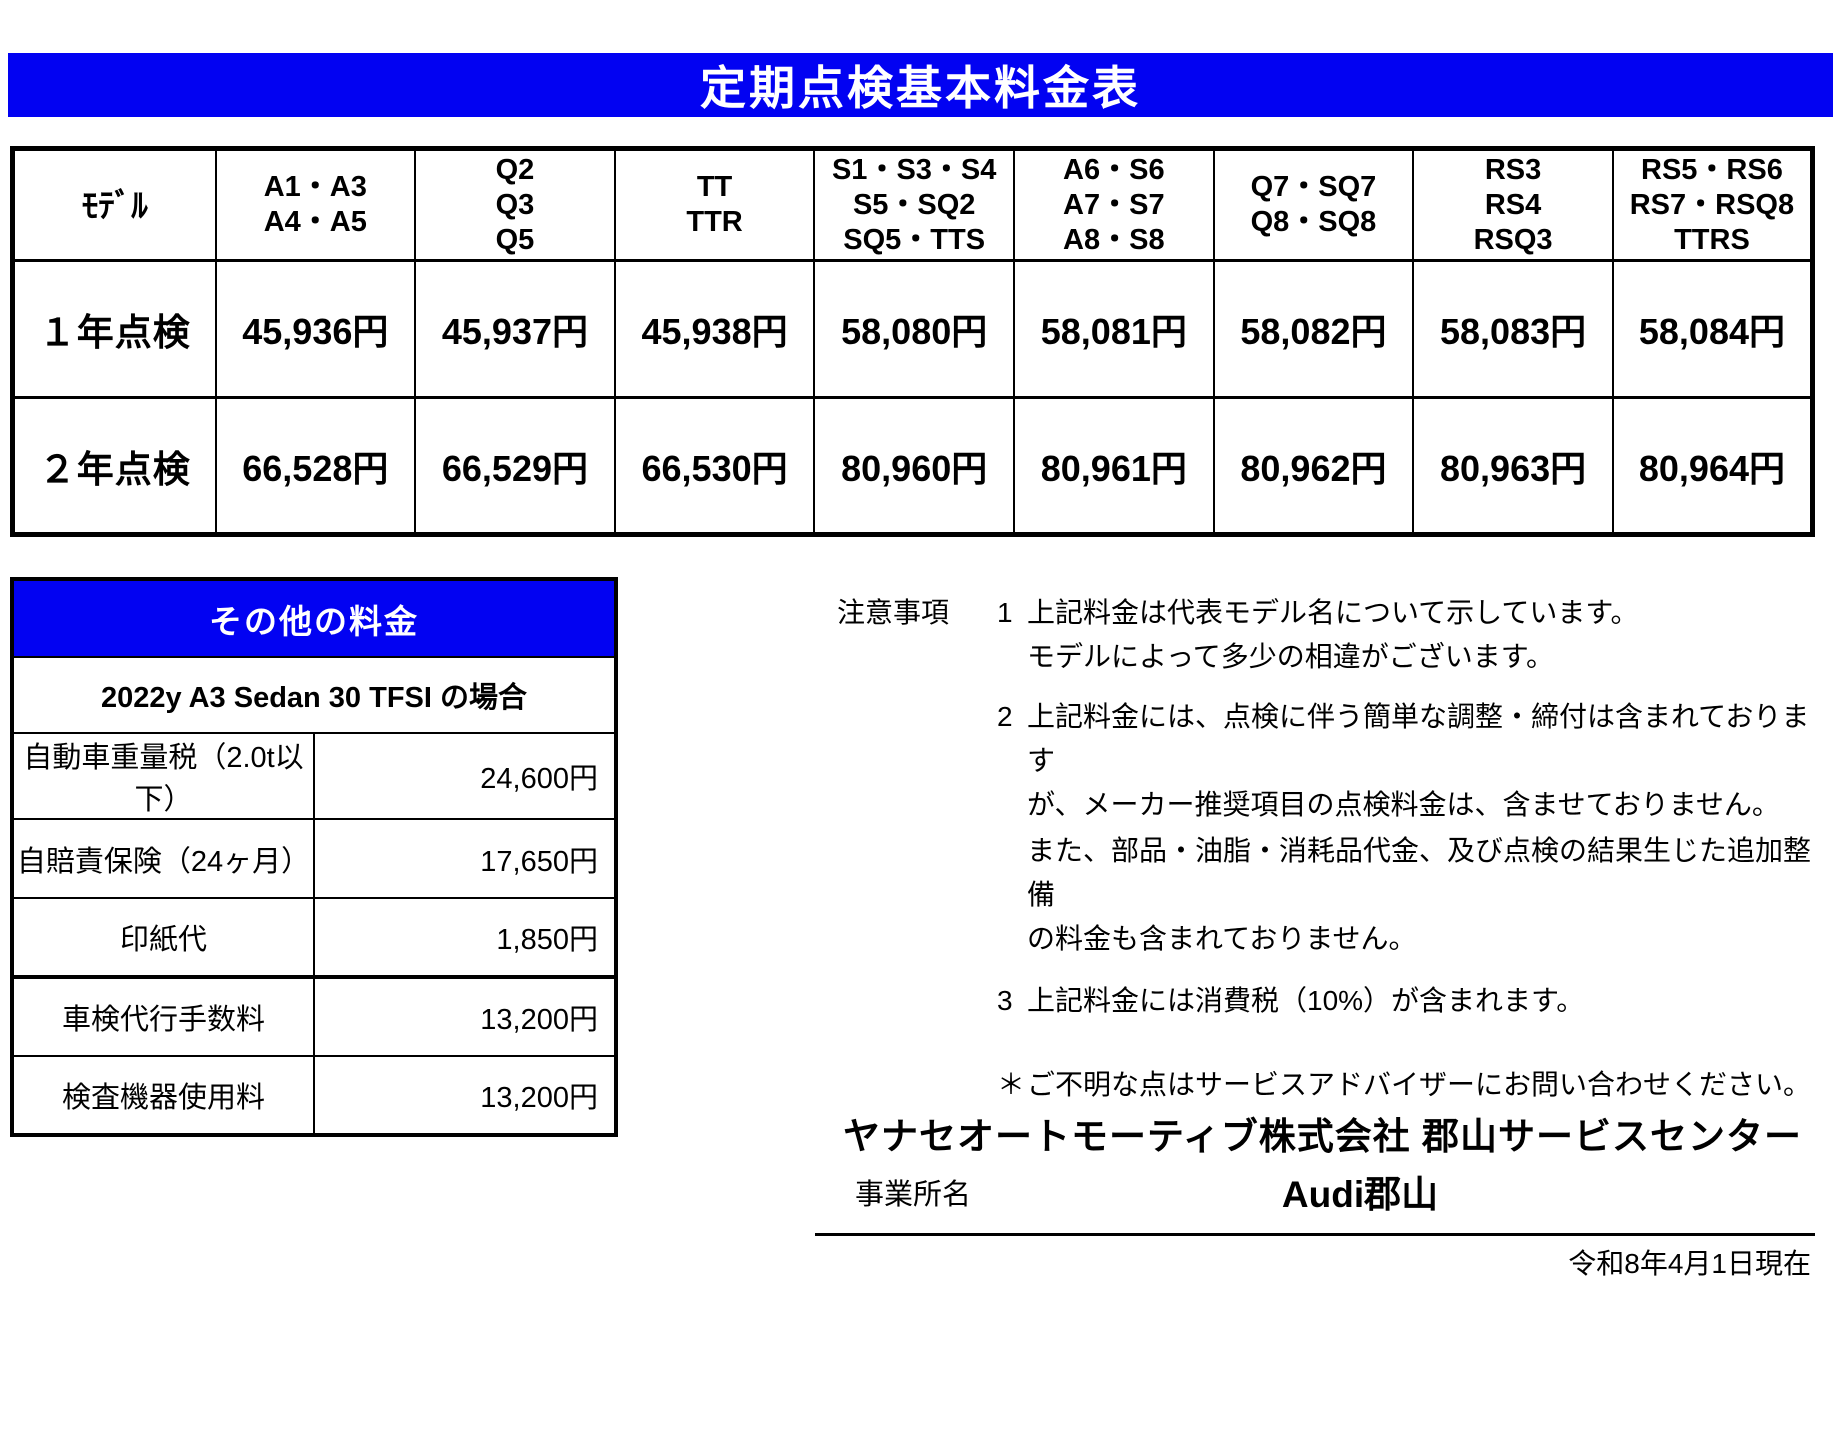 The width and height of the screenshot is (1840, 1433). Describe the element at coordinates (315, 329) in the screenshot. I see `price-cell: 45,936円` at that location.